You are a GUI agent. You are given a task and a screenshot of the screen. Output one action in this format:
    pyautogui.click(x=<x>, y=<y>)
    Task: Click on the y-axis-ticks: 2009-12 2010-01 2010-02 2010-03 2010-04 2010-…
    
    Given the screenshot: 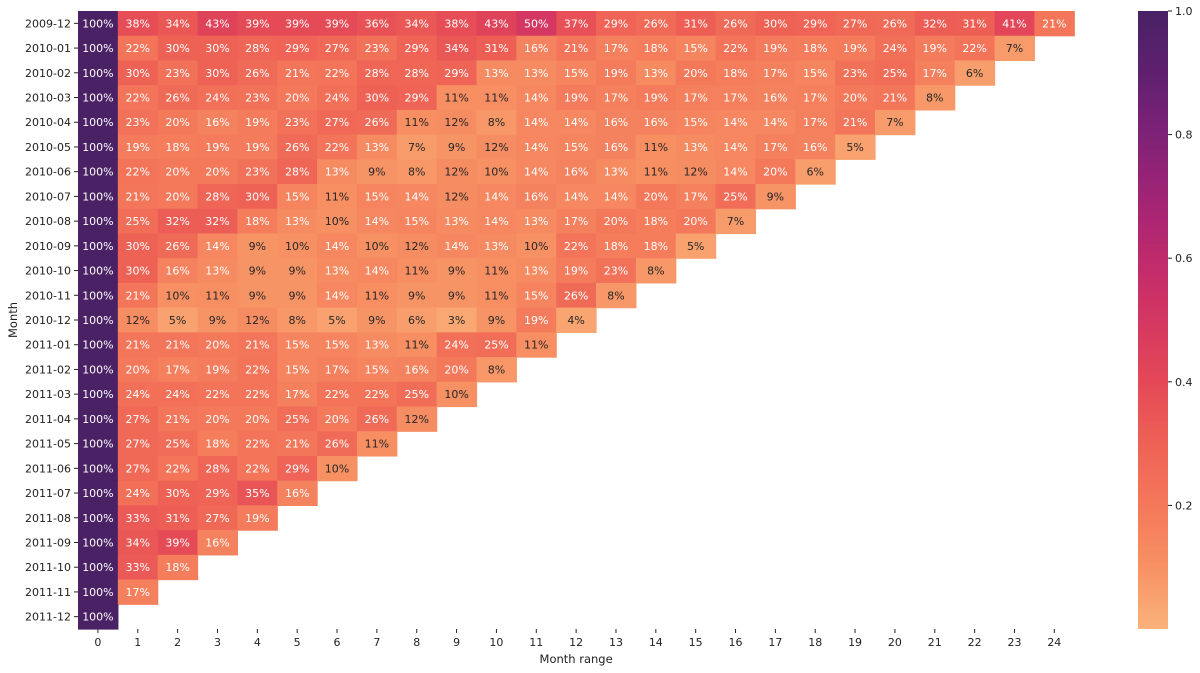 What is the action you would take?
    pyautogui.click(x=51, y=320)
    